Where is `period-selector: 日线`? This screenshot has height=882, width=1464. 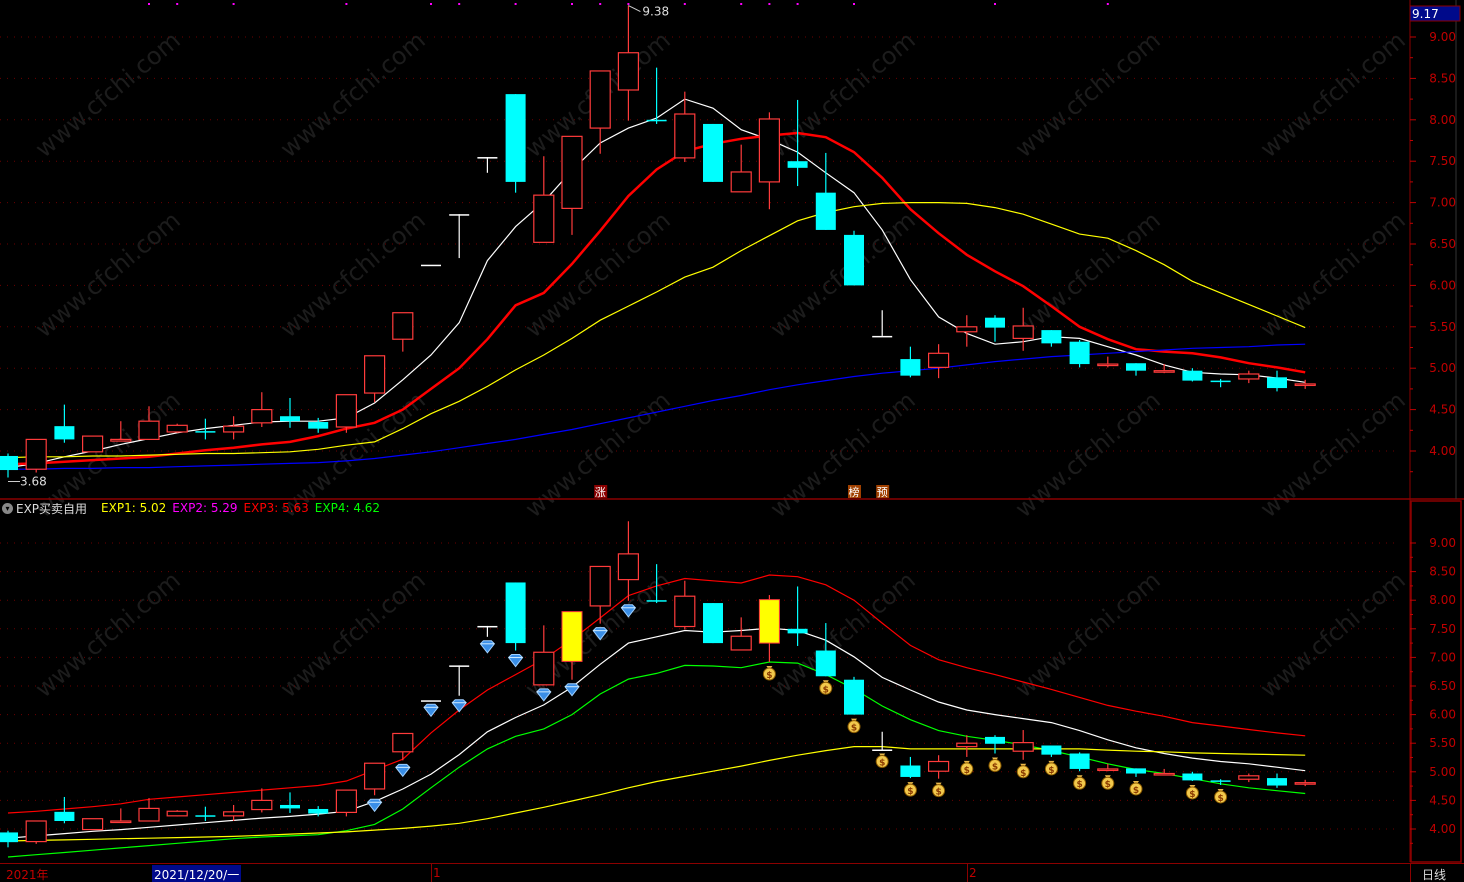
period-selector: 日线 is located at coordinates (1434, 875).